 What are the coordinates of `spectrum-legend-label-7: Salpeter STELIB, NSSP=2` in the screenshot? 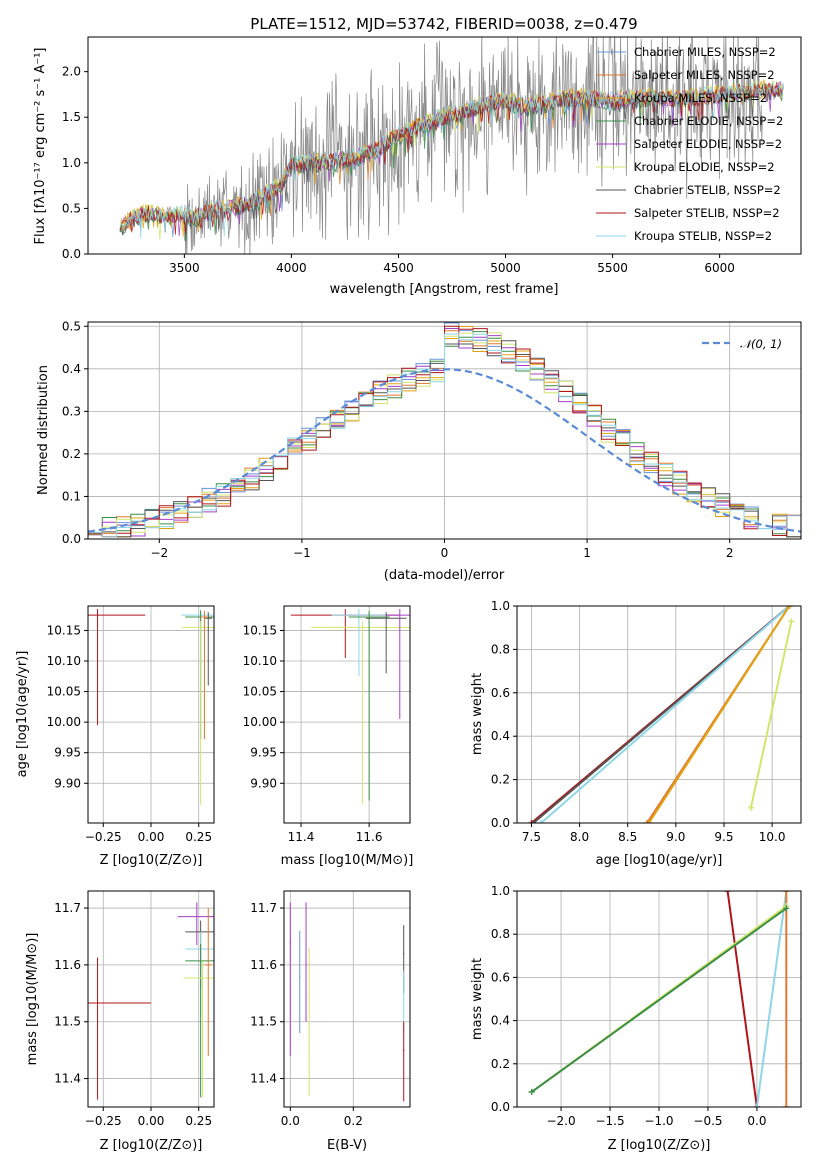 It's located at (707, 213).